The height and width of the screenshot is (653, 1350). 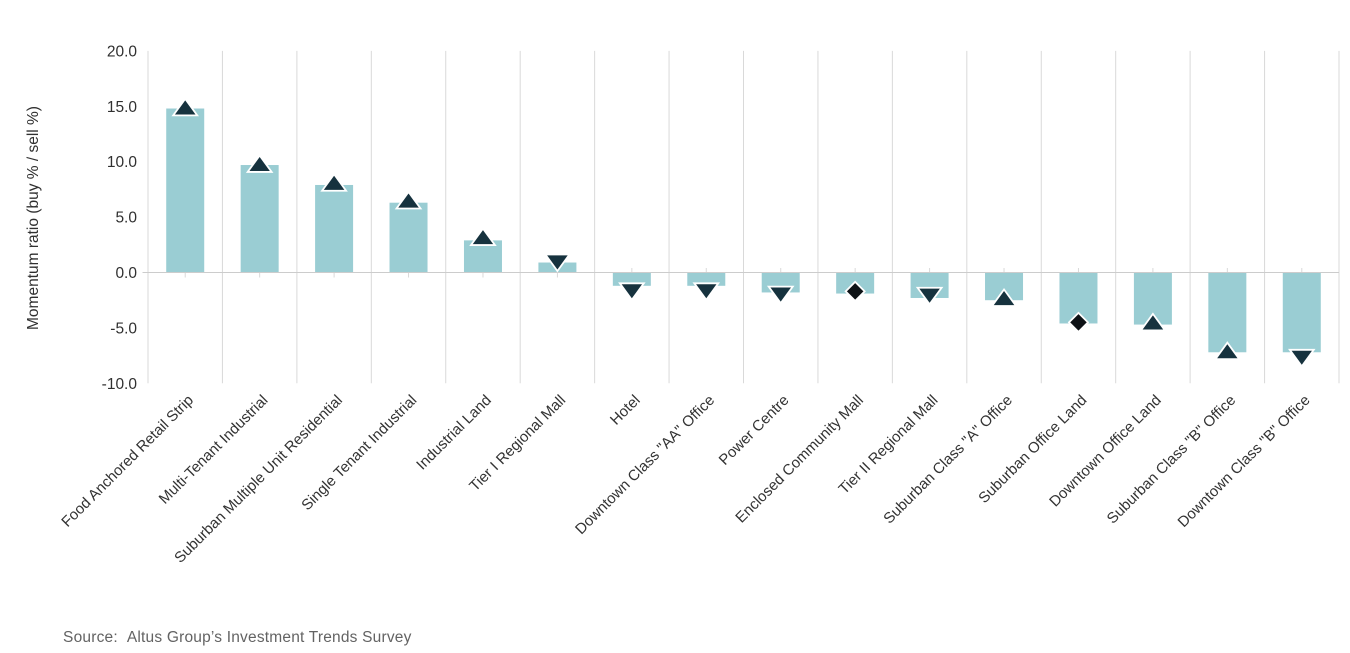 What do you see at coordinates (122, 51) in the screenshot?
I see `y-tick-label: 20.0` at bounding box center [122, 51].